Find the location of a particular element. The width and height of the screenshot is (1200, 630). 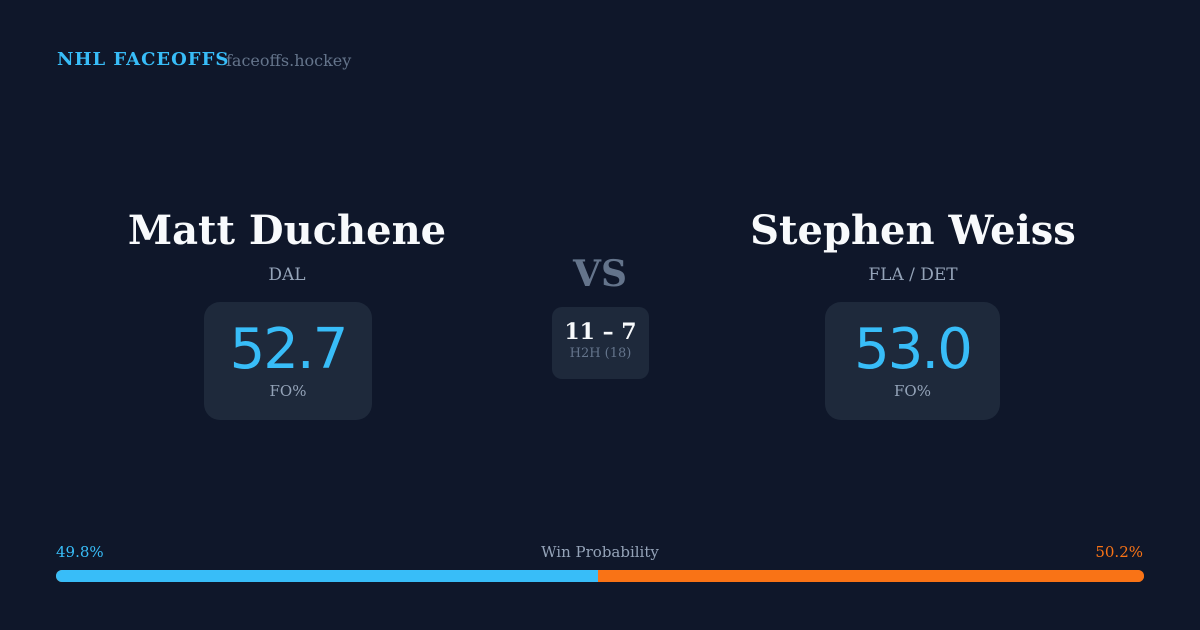

win-probability-bar-right is located at coordinates (870, 576).